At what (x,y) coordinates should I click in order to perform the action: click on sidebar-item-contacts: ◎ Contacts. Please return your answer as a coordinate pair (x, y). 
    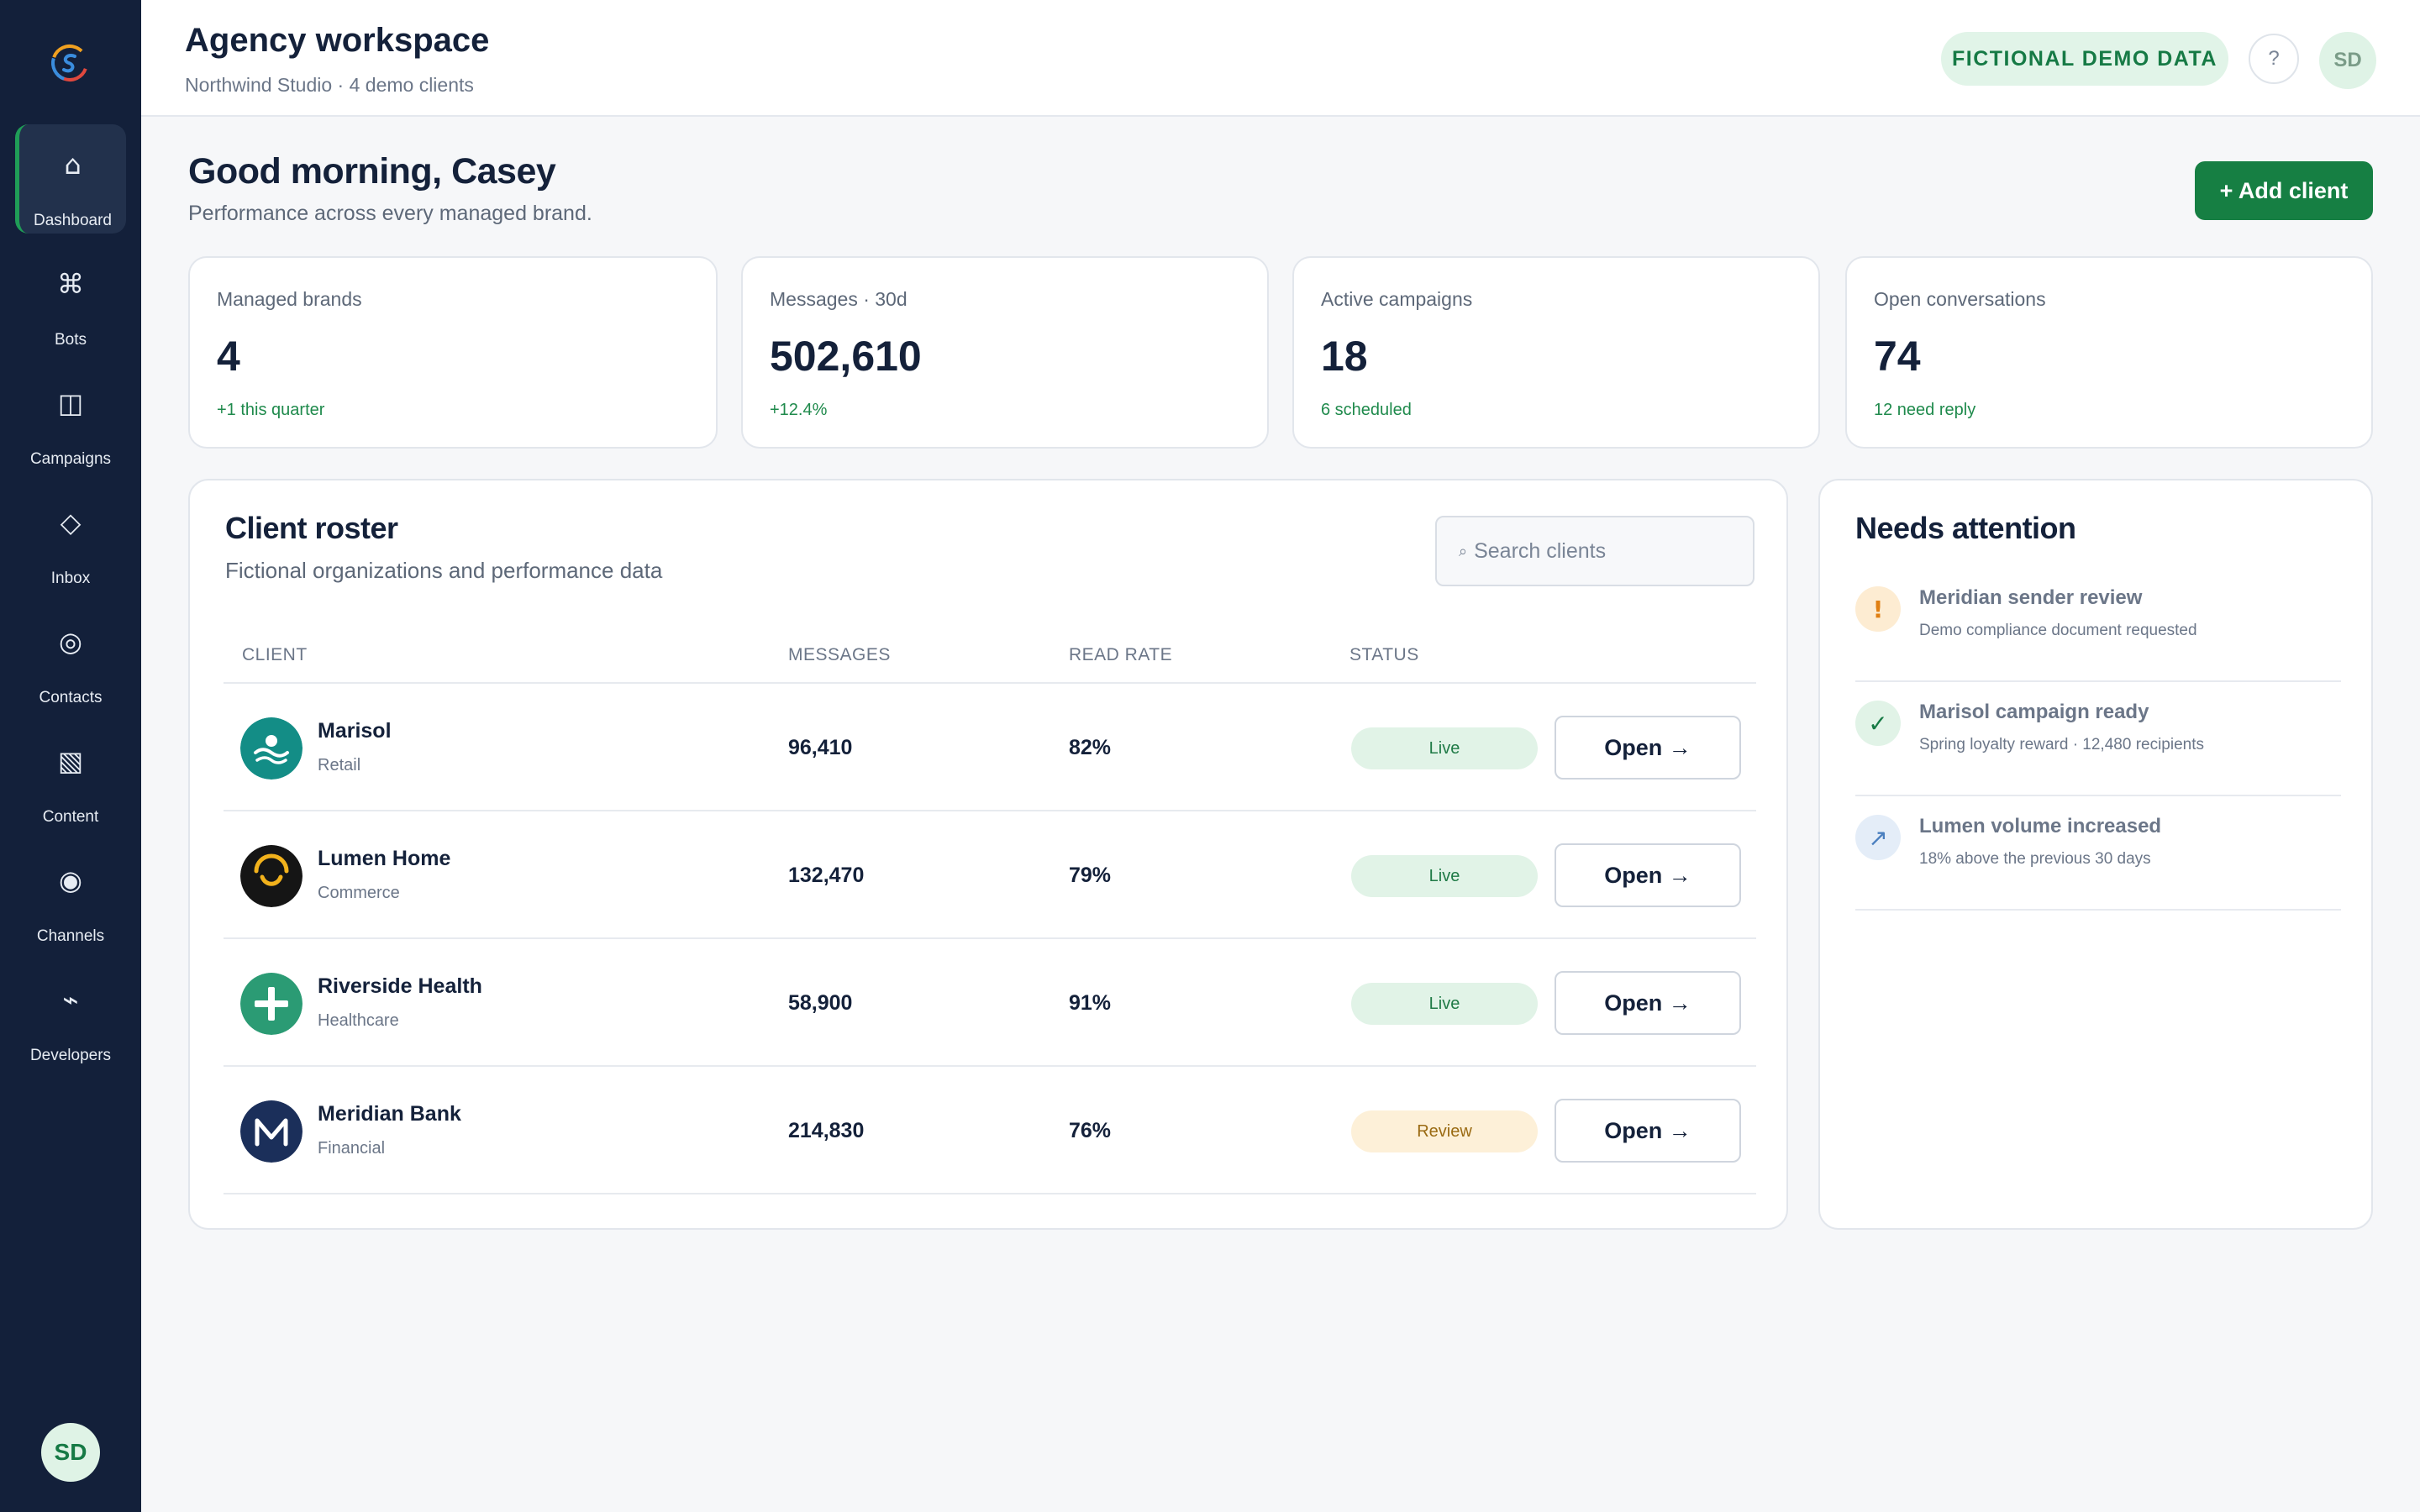
    Looking at the image, I should click on (70, 656).